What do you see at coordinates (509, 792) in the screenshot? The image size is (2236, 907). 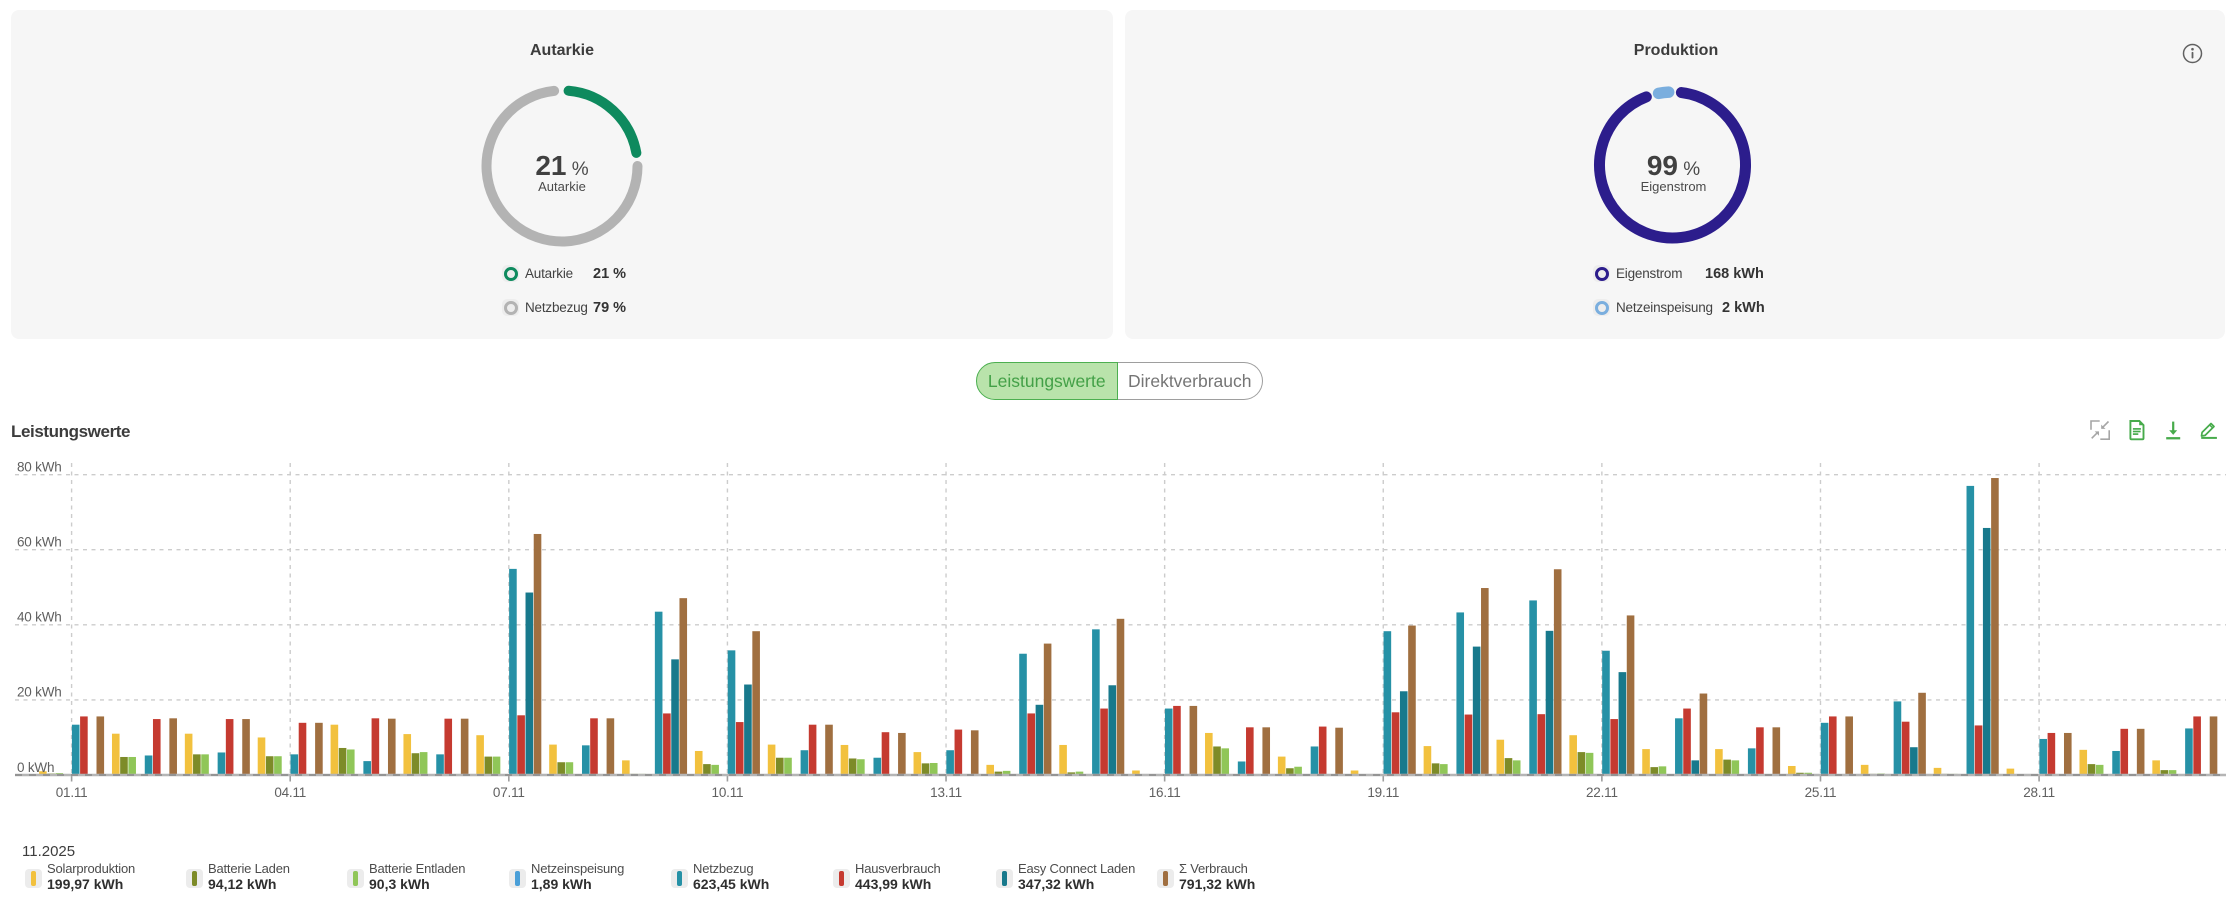 I see `svg-text: 07.11` at bounding box center [509, 792].